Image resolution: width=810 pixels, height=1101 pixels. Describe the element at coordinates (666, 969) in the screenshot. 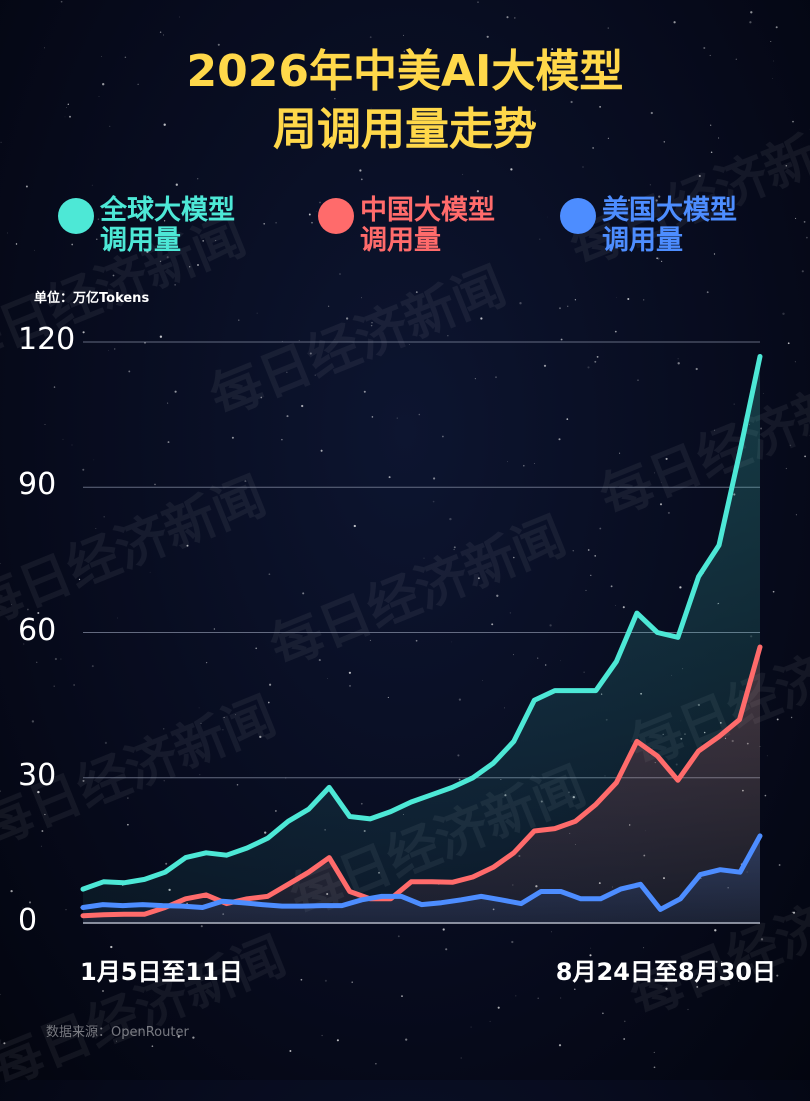

I see `x-axis-last-label: 8月24日至8月30日` at that location.